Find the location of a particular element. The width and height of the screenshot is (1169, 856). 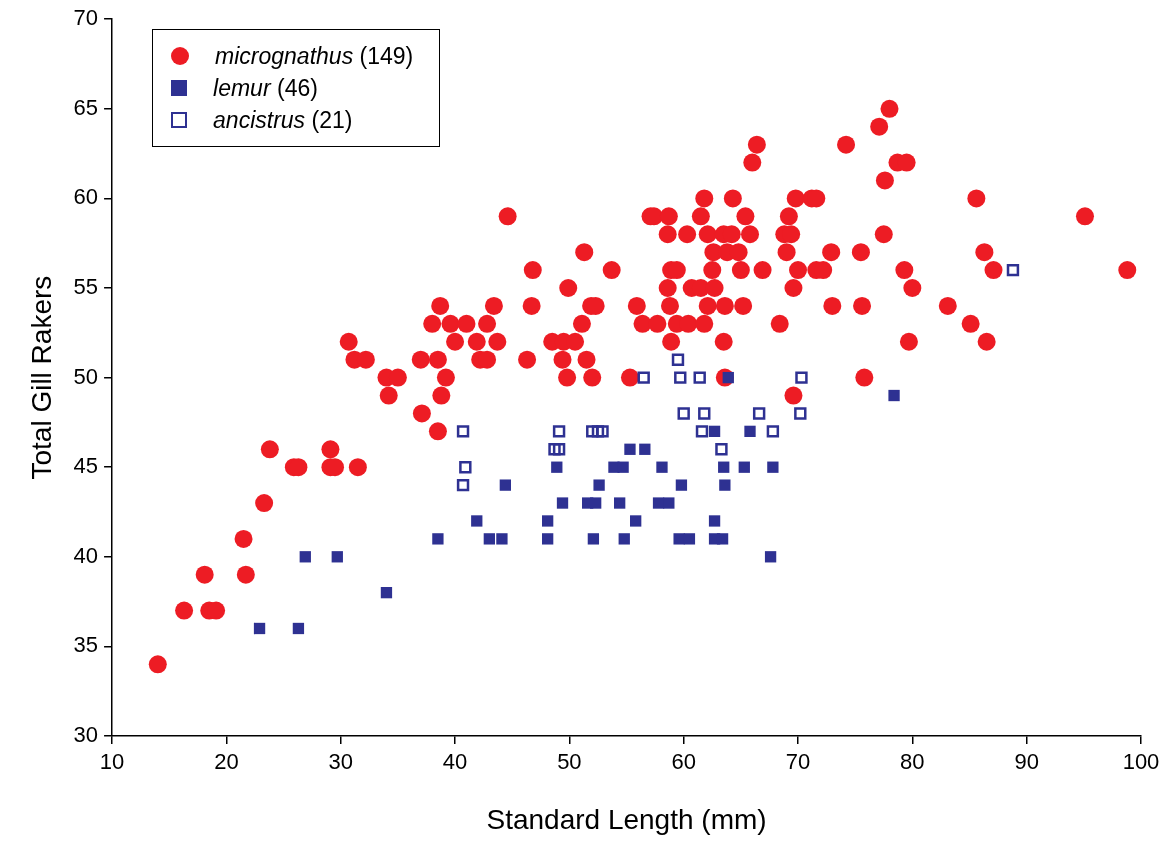

x-tick-label: 40 is located at coordinates (455, 762).